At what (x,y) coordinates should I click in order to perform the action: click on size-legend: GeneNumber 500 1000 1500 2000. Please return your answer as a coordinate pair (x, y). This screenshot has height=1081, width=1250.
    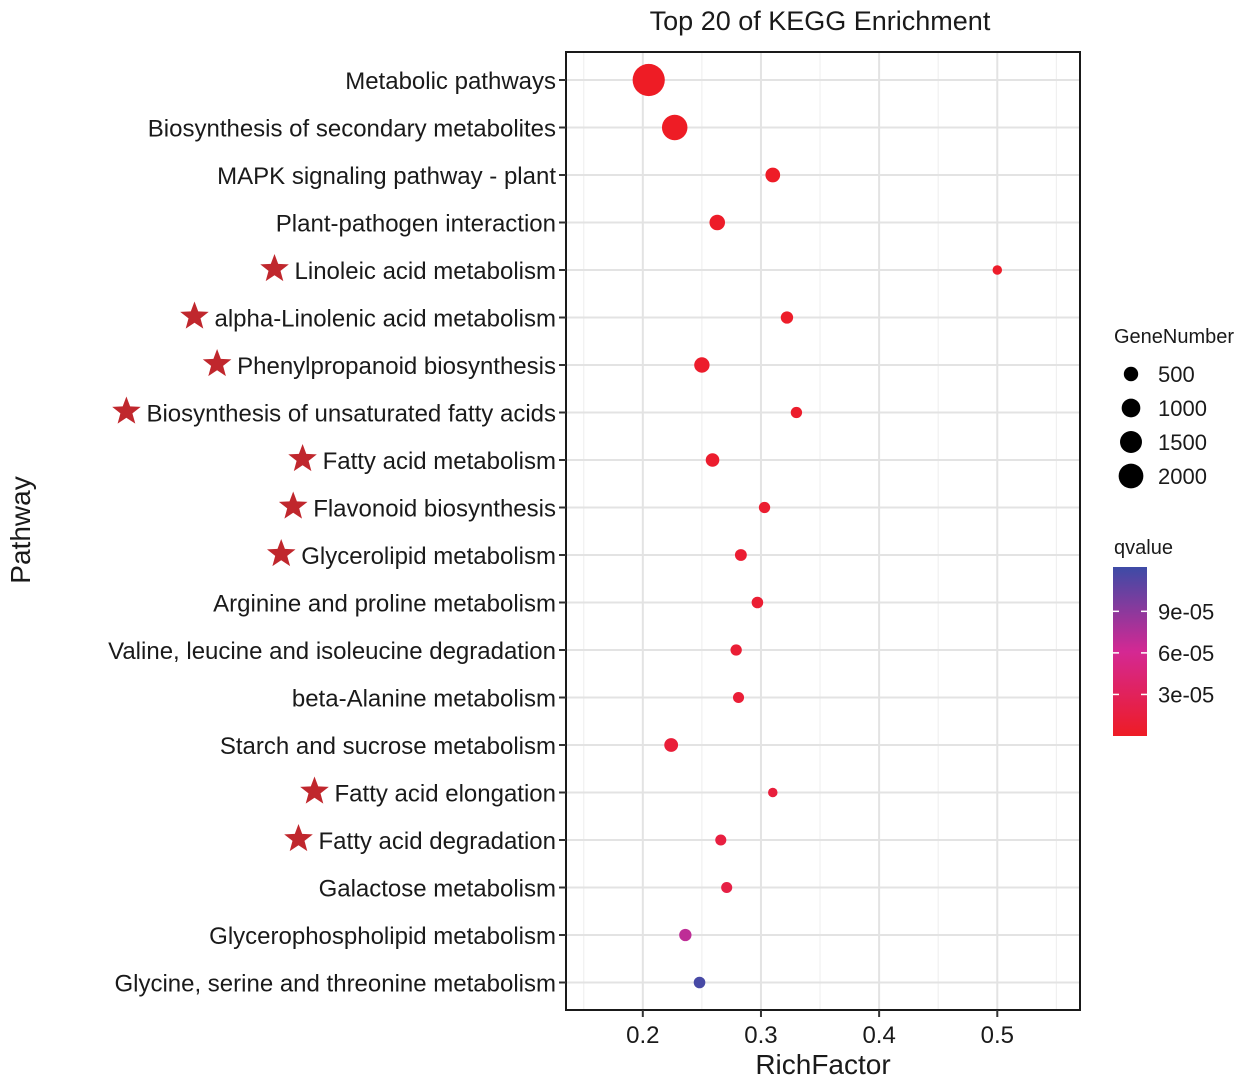
    Looking at the image, I should click on (1174, 407).